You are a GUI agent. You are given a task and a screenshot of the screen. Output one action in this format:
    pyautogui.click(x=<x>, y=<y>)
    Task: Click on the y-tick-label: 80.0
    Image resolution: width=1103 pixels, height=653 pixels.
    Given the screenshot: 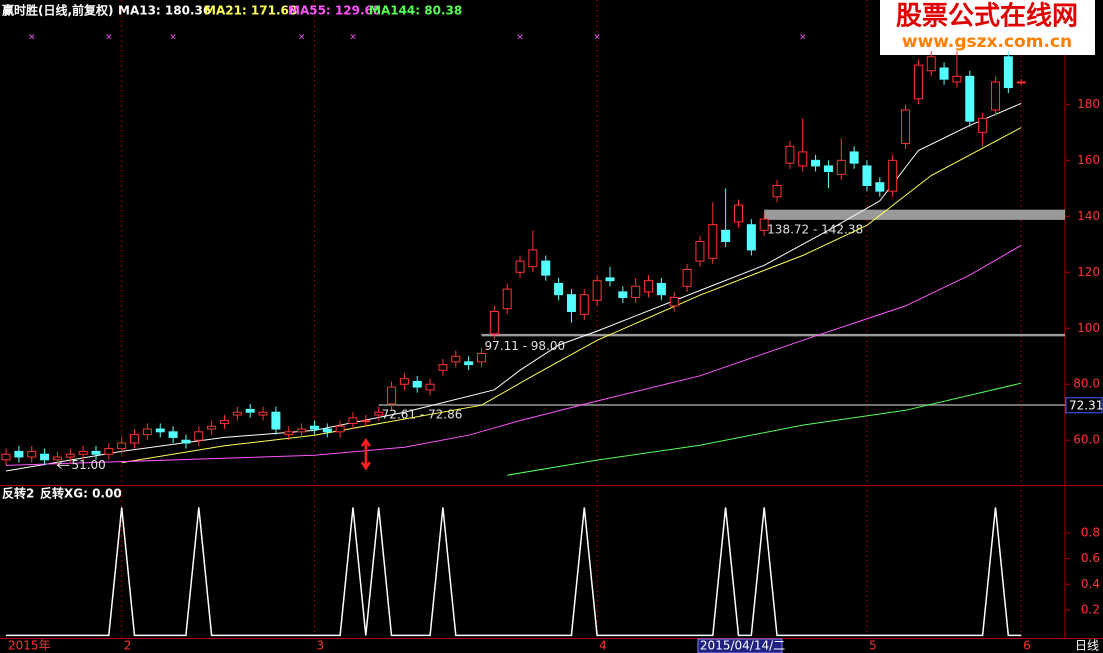 What is the action you would take?
    pyautogui.click(x=1086, y=384)
    